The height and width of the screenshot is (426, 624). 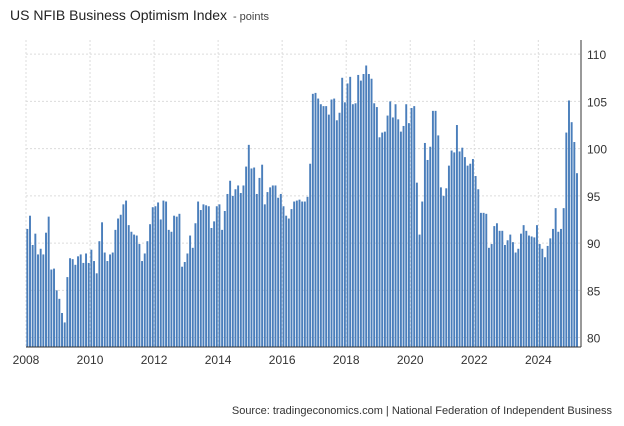 What do you see at coordinates (119, 15) in the screenshot?
I see `title-text: US NFIB Business Optimism Index` at bounding box center [119, 15].